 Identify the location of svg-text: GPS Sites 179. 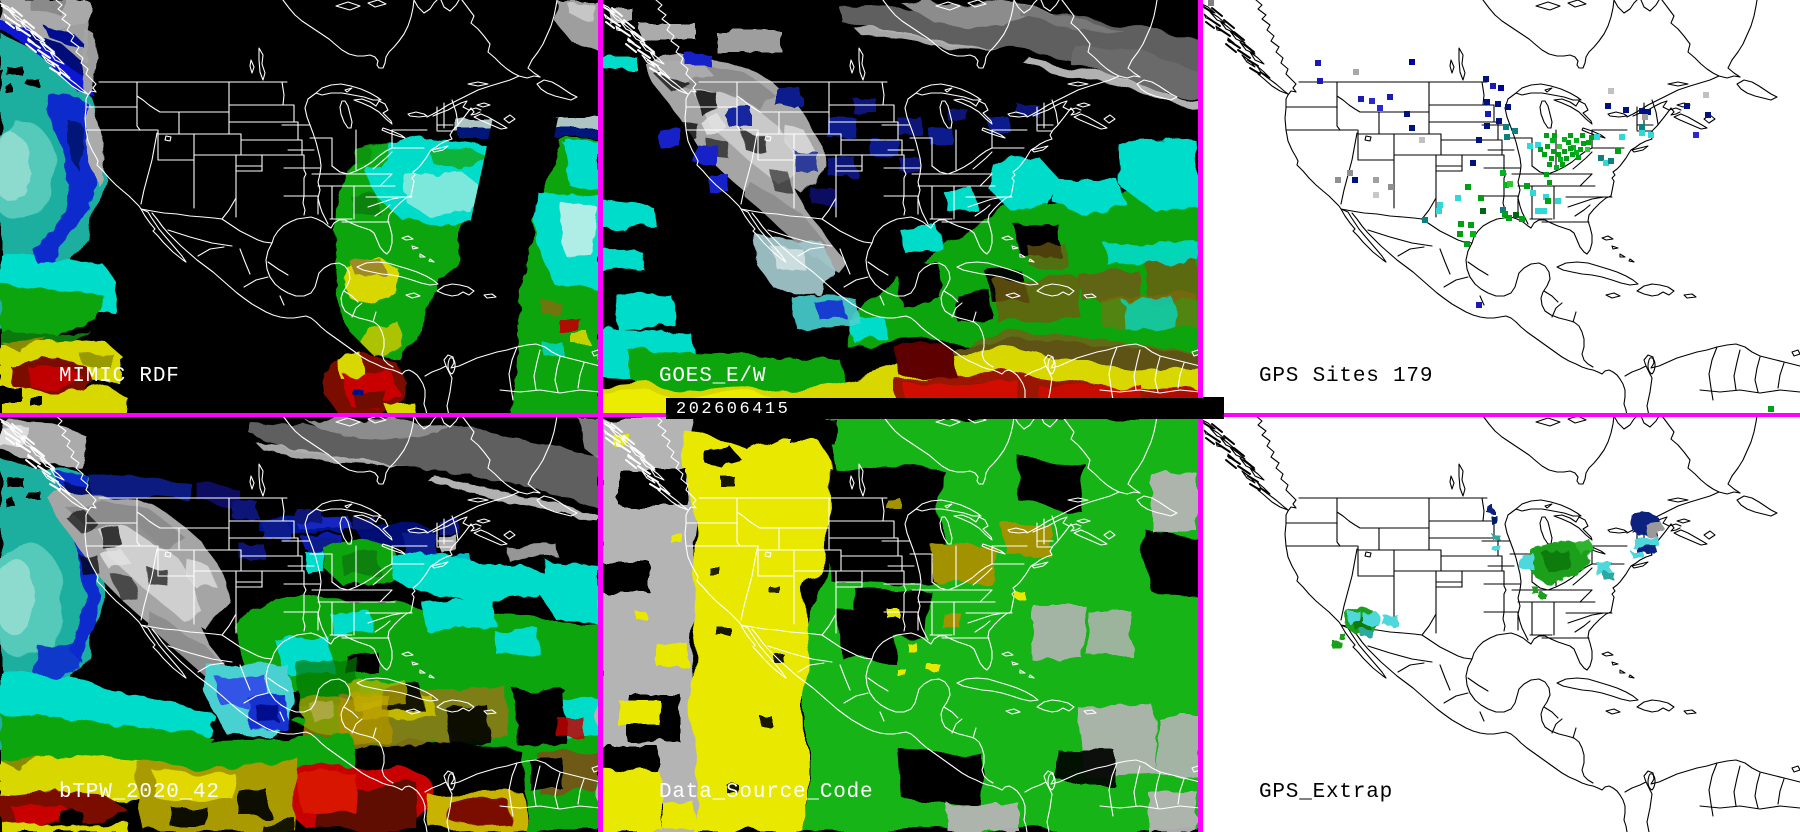
(1346, 376).